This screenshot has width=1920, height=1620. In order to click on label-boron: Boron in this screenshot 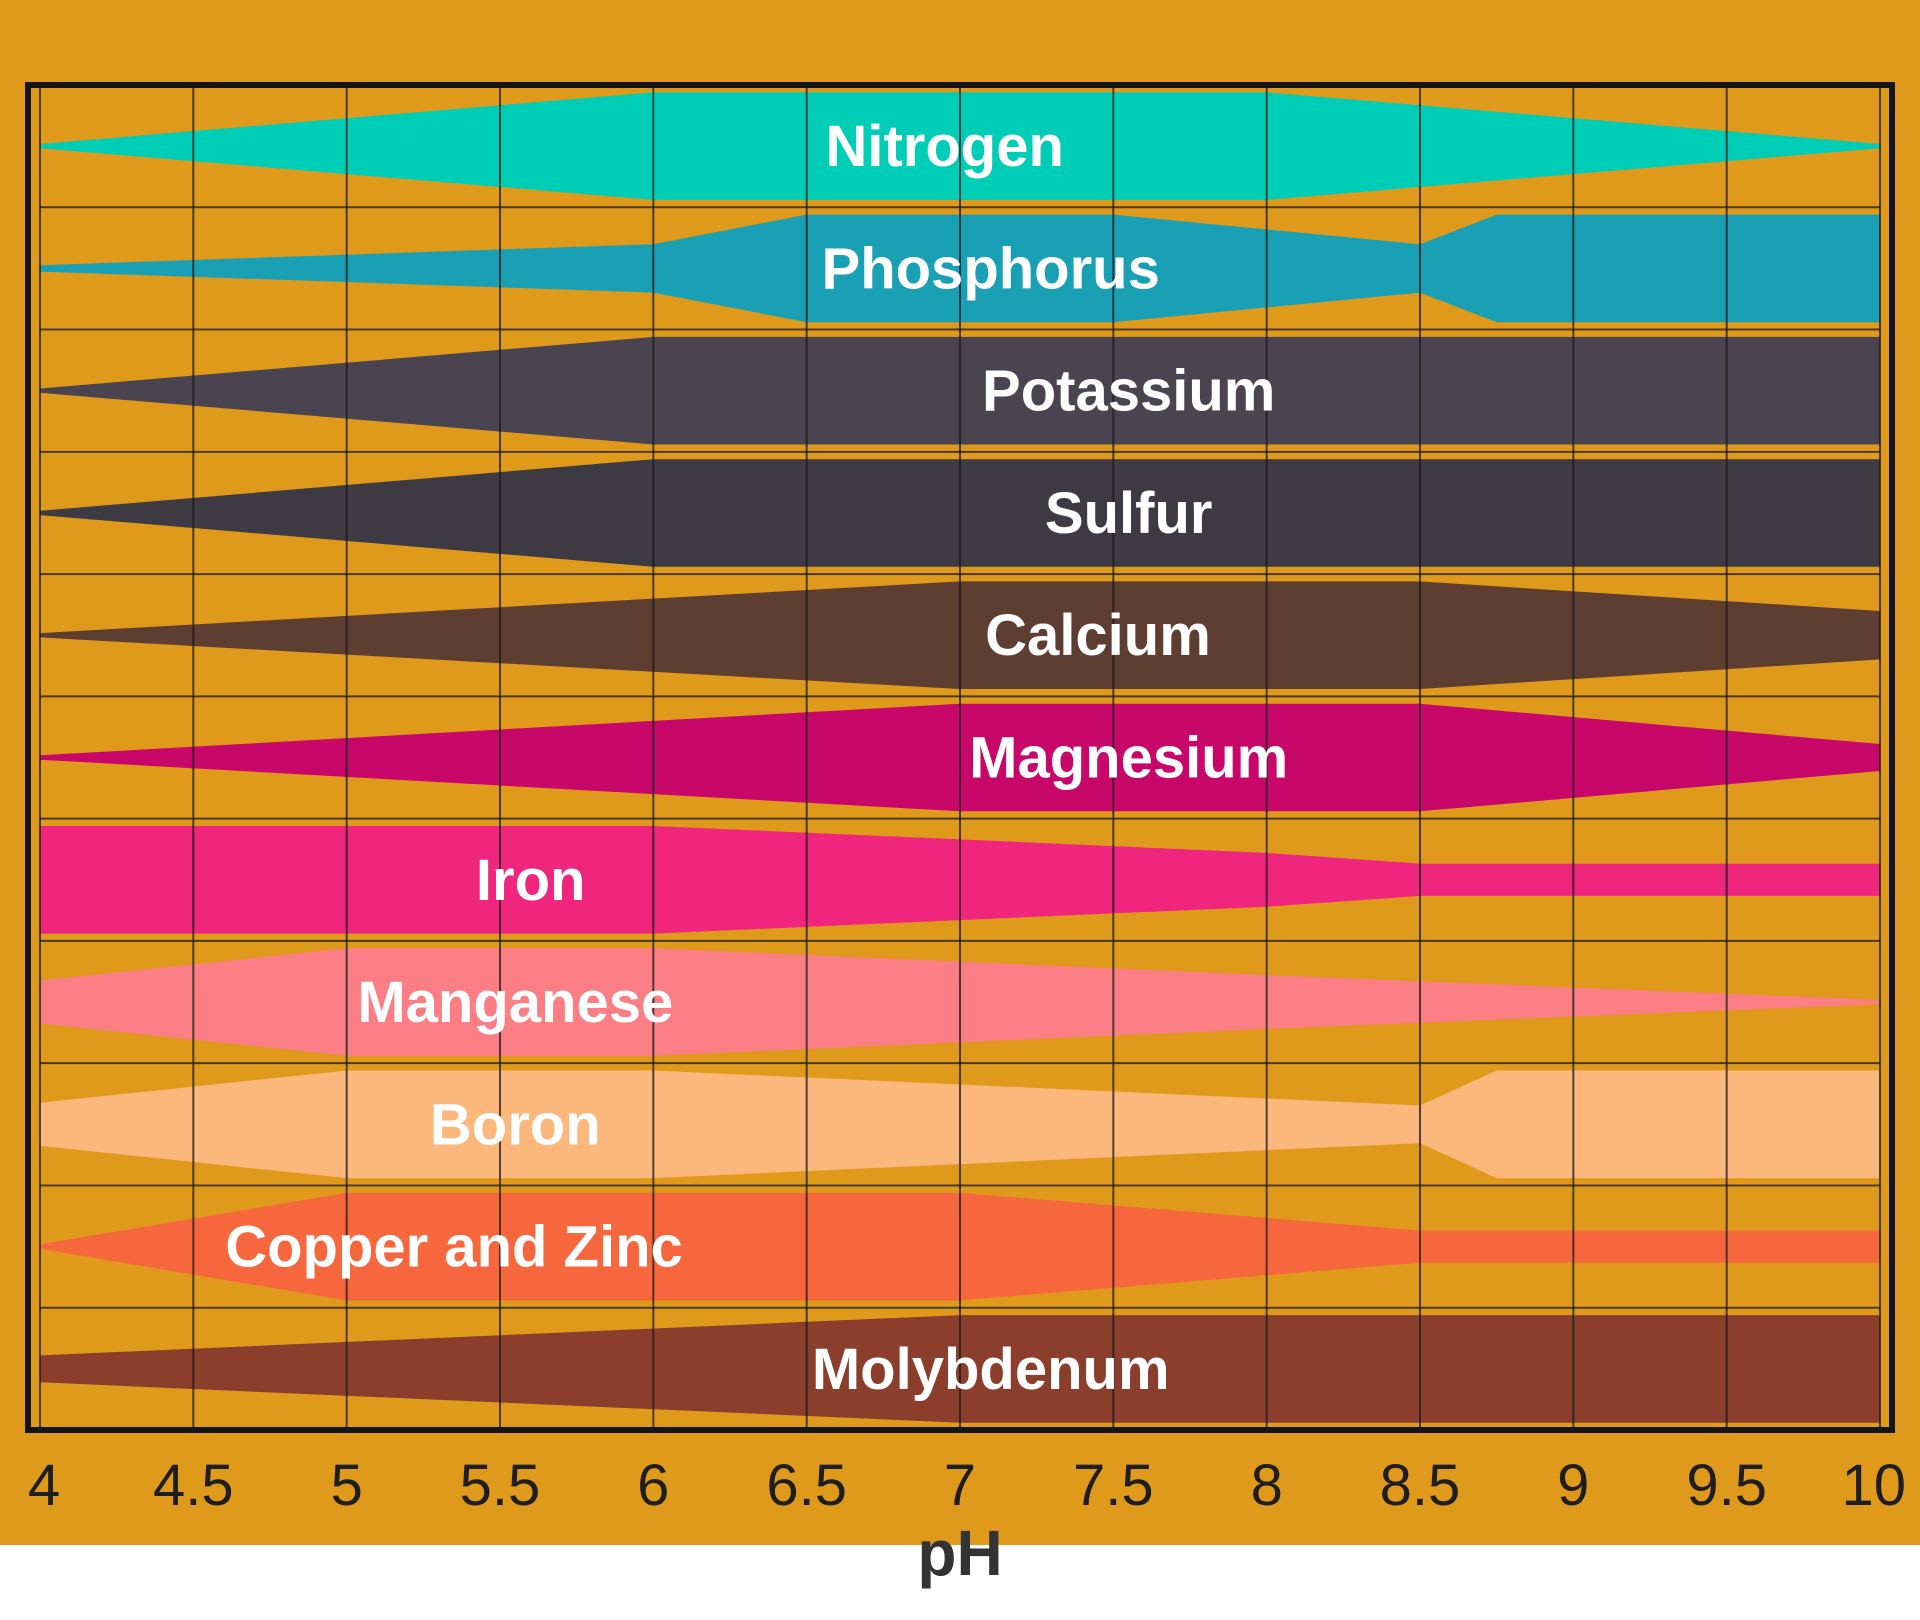, I will do `click(515, 1124)`.